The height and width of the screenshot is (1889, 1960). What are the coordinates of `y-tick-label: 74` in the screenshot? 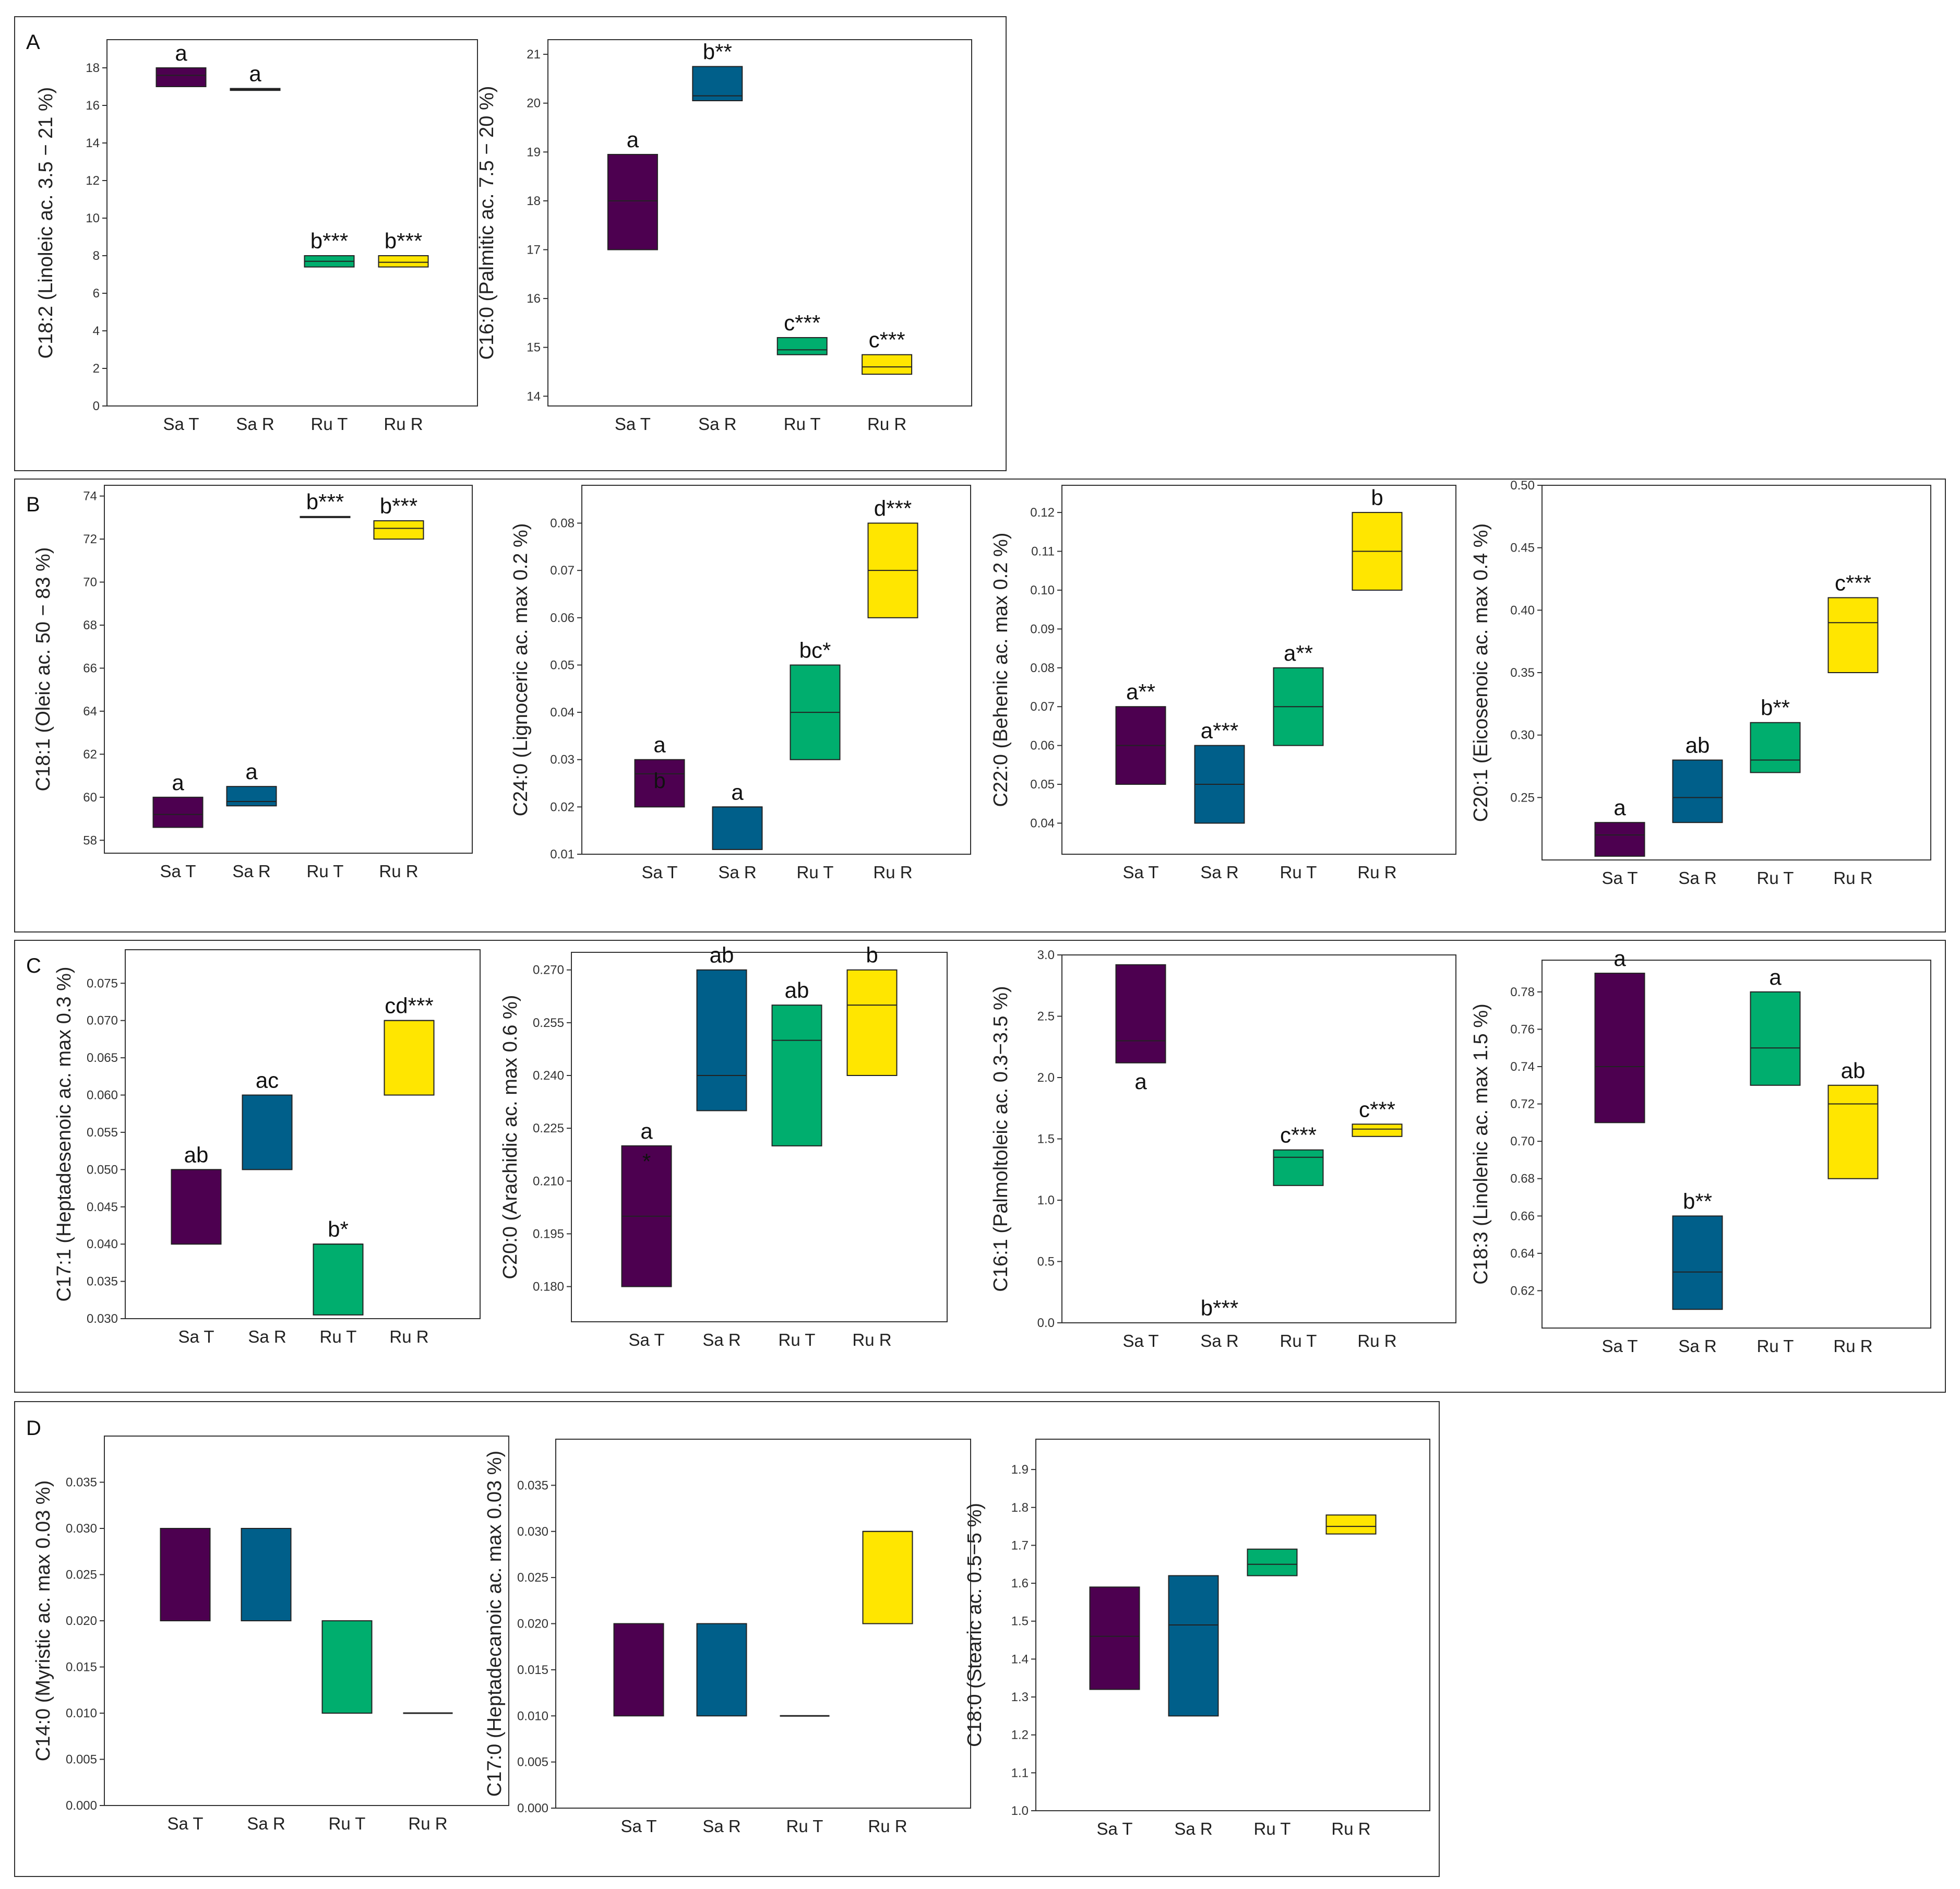 It's located at (90, 496).